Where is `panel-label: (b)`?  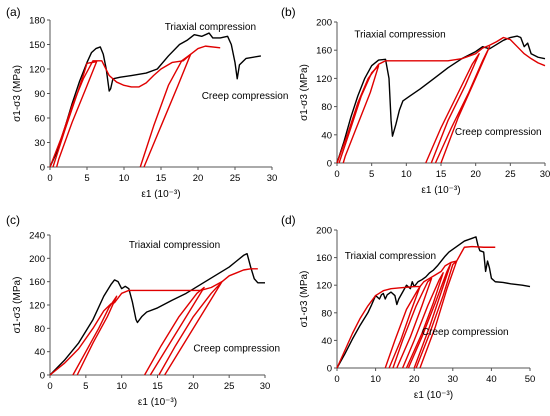 panel-label: (b) is located at coordinates (288, 12).